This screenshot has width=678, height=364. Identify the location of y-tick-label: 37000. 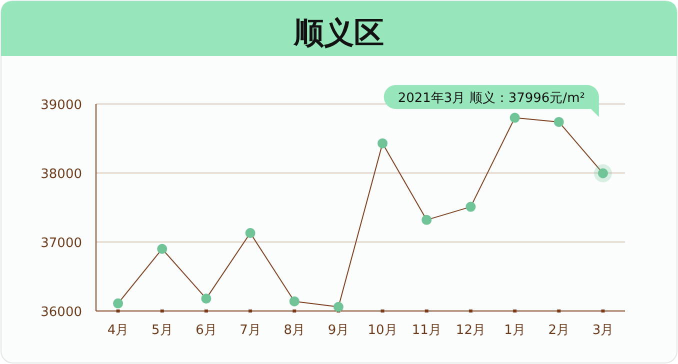
(61, 243).